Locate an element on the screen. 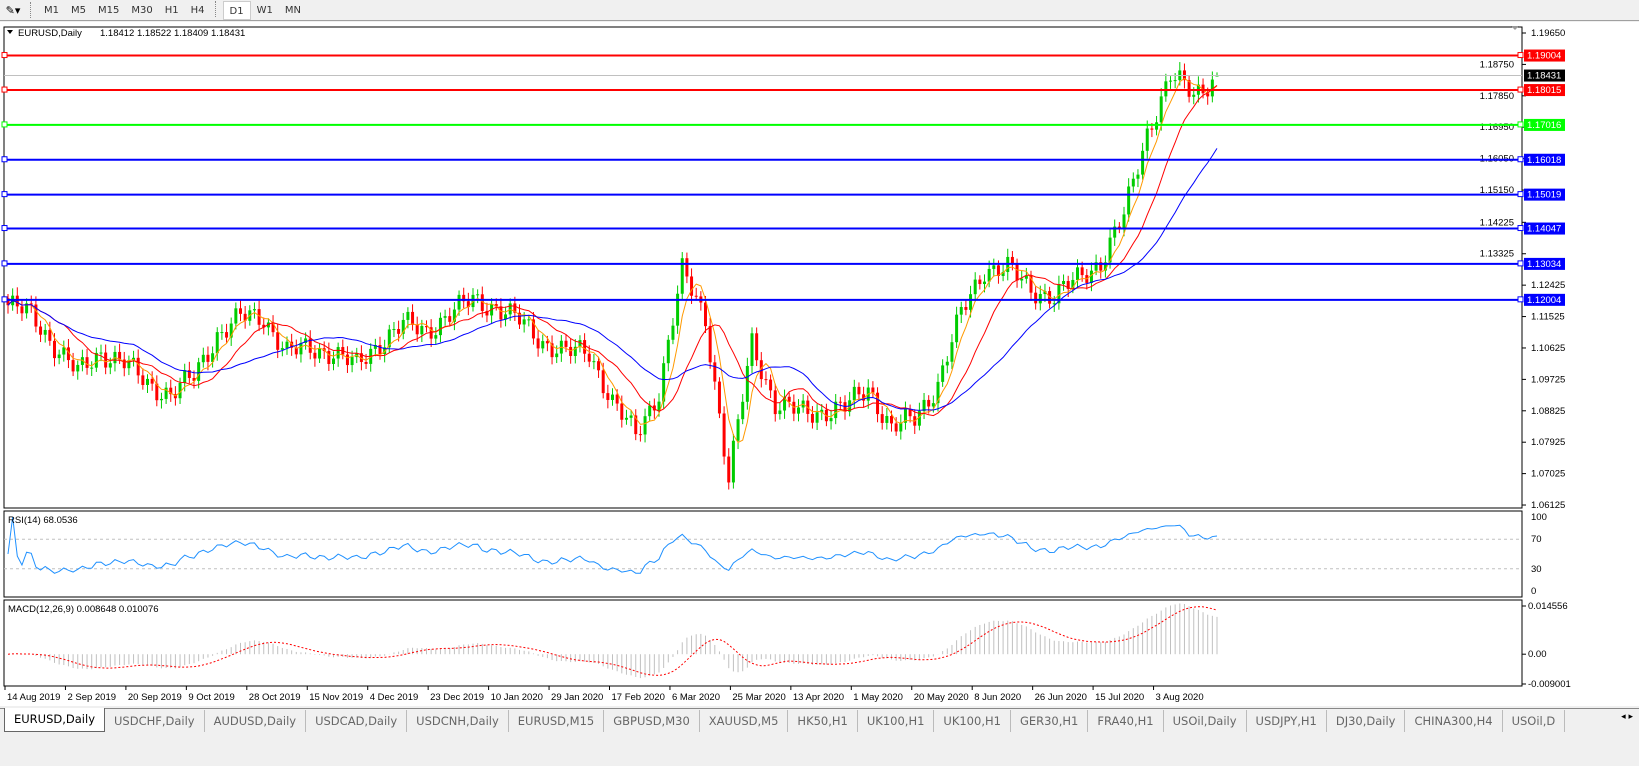 The image size is (1639, 766). level-price-label: 1.14047 is located at coordinates (1544, 229).